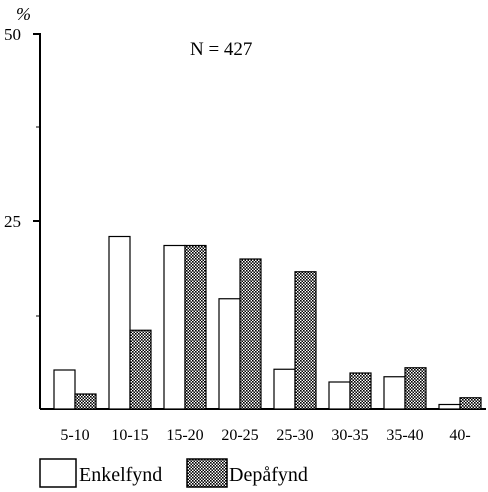  Describe the element at coordinates (74, 435) in the screenshot. I see `x-tick-label: 5-10` at that location.